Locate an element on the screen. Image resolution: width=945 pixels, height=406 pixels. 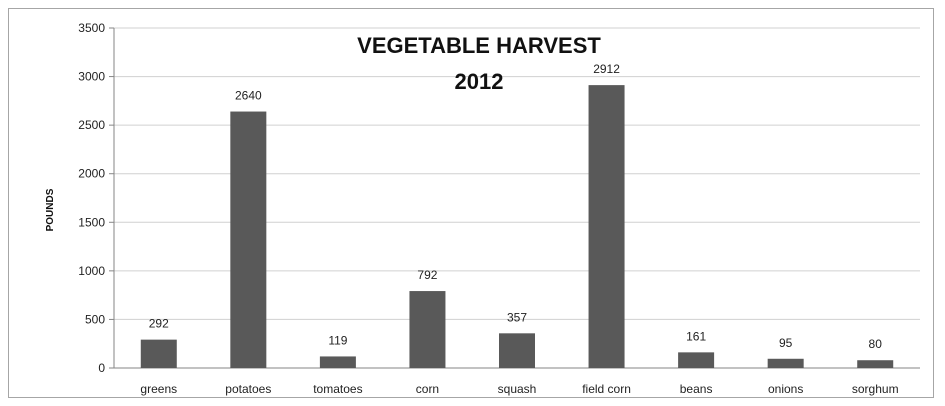
y-tick-label: 3500 is located at coordinates (91, 28).